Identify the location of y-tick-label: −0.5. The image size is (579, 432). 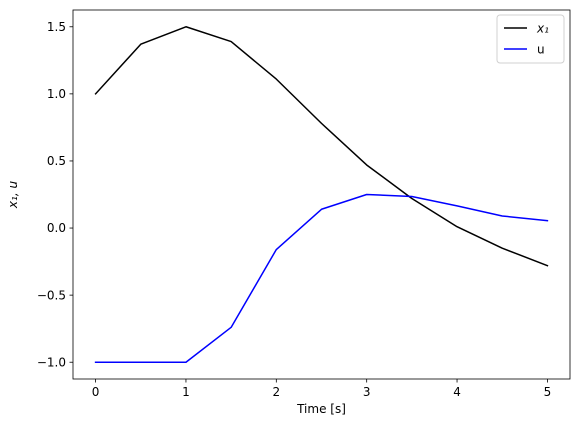
(51, 295).